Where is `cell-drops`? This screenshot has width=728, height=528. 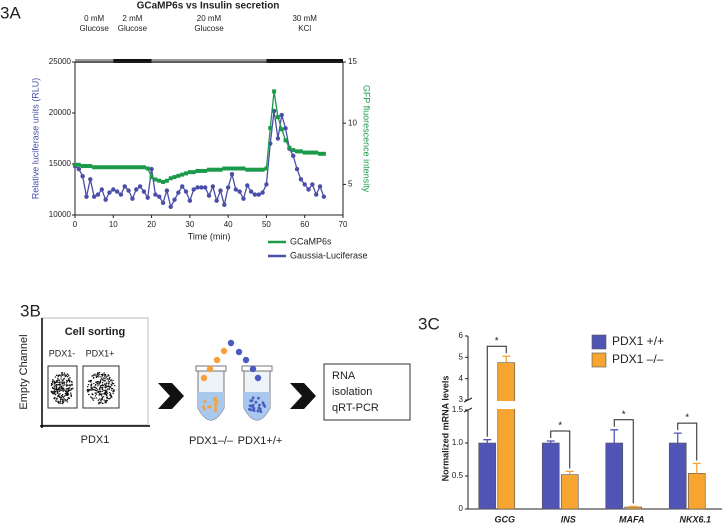 cell-drops is located at coordinates (233, 376).